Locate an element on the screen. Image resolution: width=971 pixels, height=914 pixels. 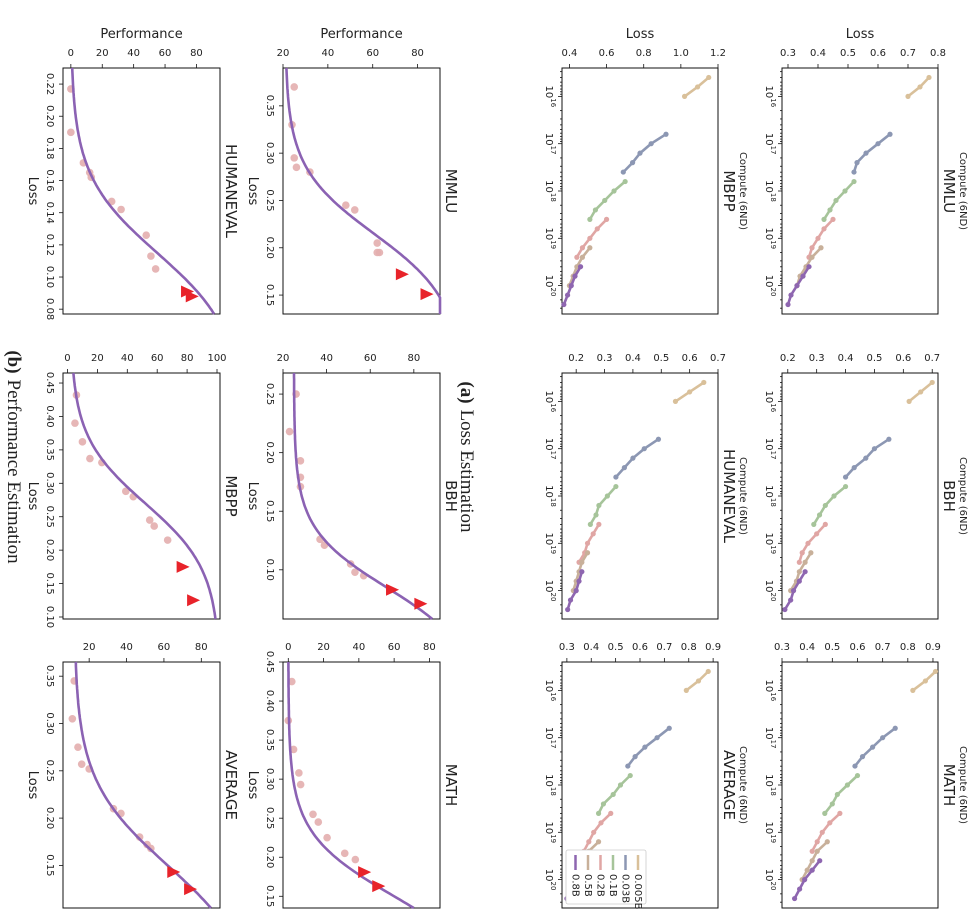
legend-label-0.2B: 0.2B is located at coordinates (600, 885).